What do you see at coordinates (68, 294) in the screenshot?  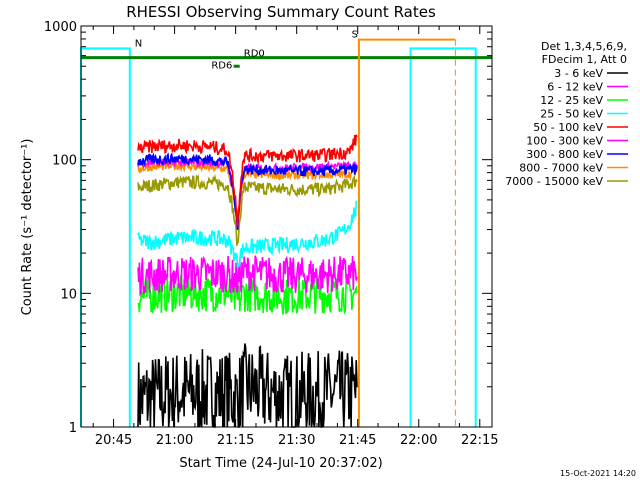 I see `y-tick-label: 10` at bounding box center [68, 294].